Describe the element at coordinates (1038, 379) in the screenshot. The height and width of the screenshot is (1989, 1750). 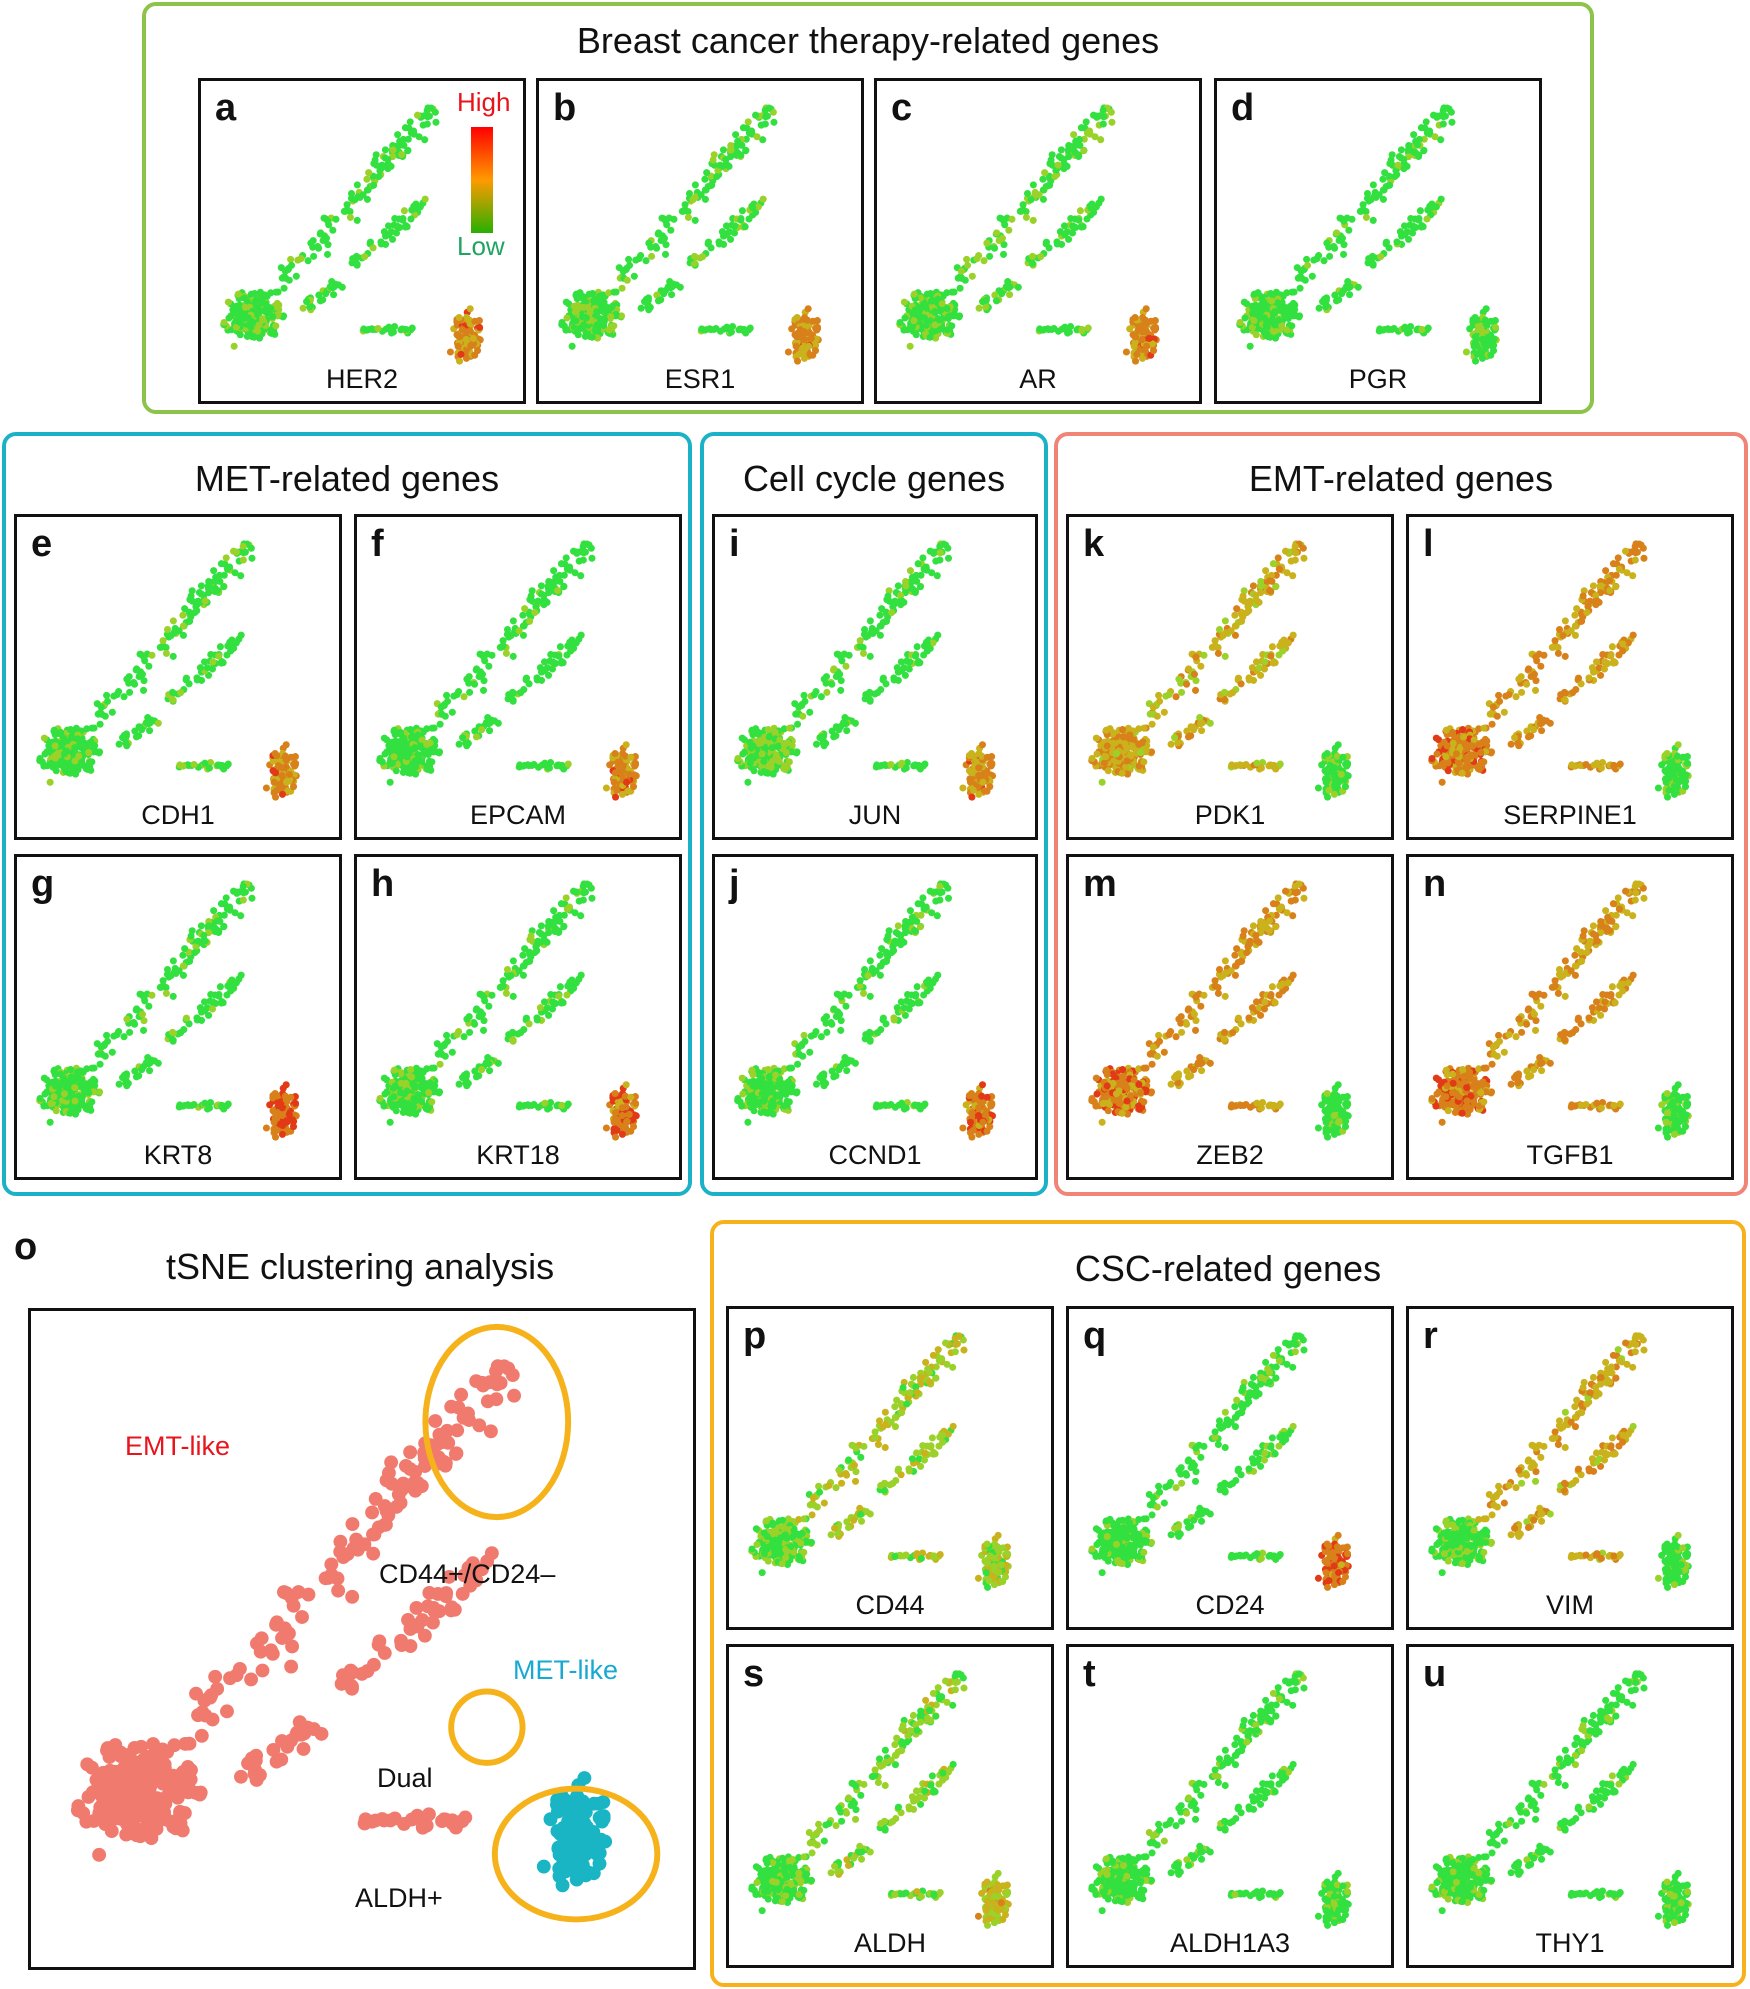
I see `gene-name: AR` at that location.